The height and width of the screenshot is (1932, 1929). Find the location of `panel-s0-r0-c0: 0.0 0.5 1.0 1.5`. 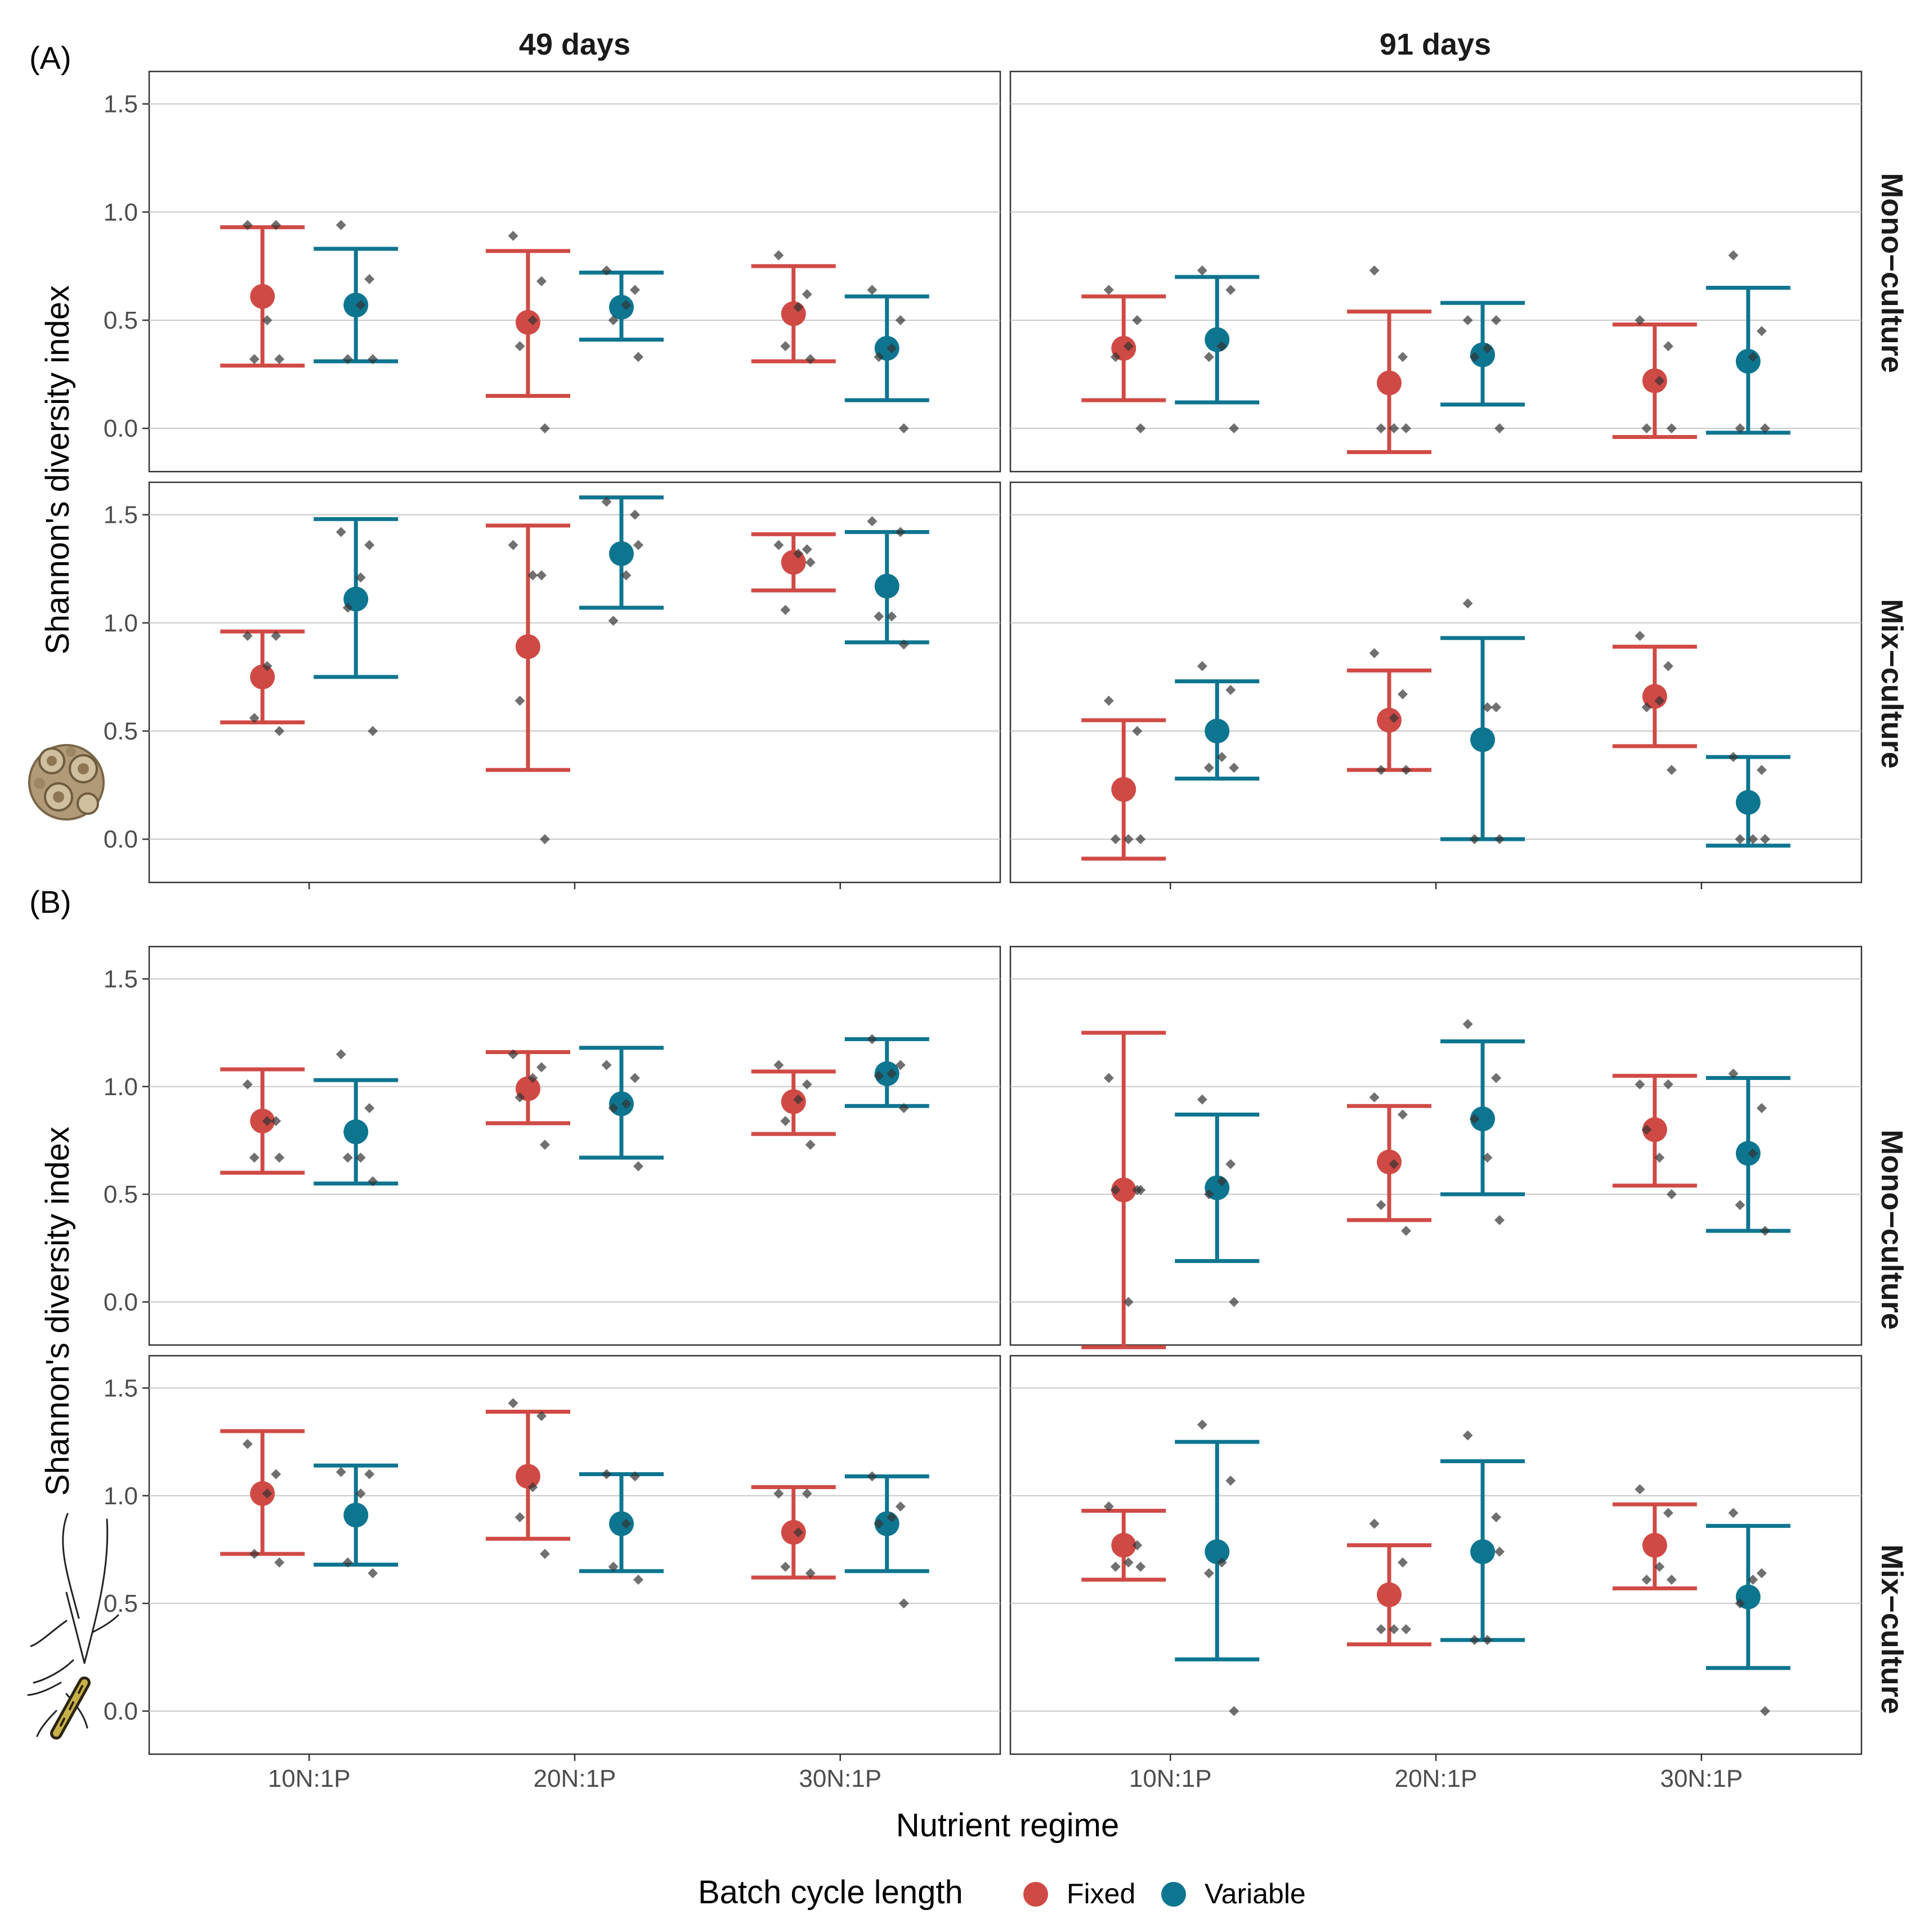

panel-s0-r0-c0: 0.0 0.5 1.0 1.5 is located at coordinates (552, 271).